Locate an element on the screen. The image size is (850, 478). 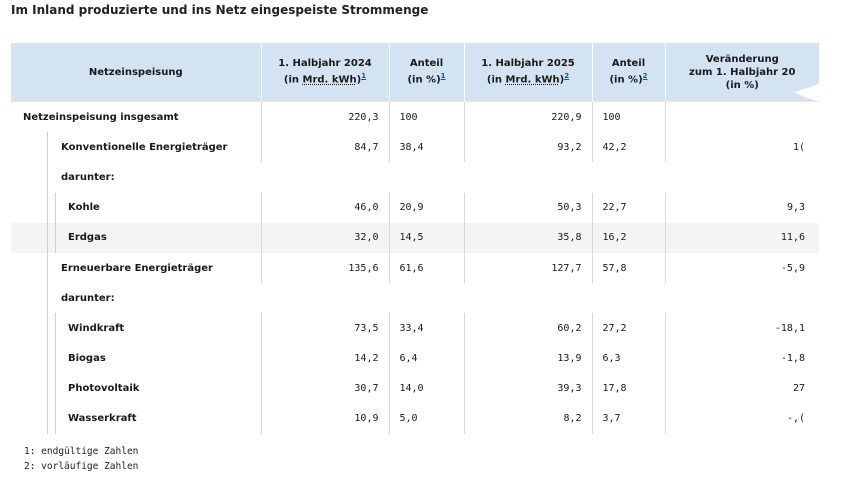
cell-share-2025: 27,2 is located at coordinates (628, 328).